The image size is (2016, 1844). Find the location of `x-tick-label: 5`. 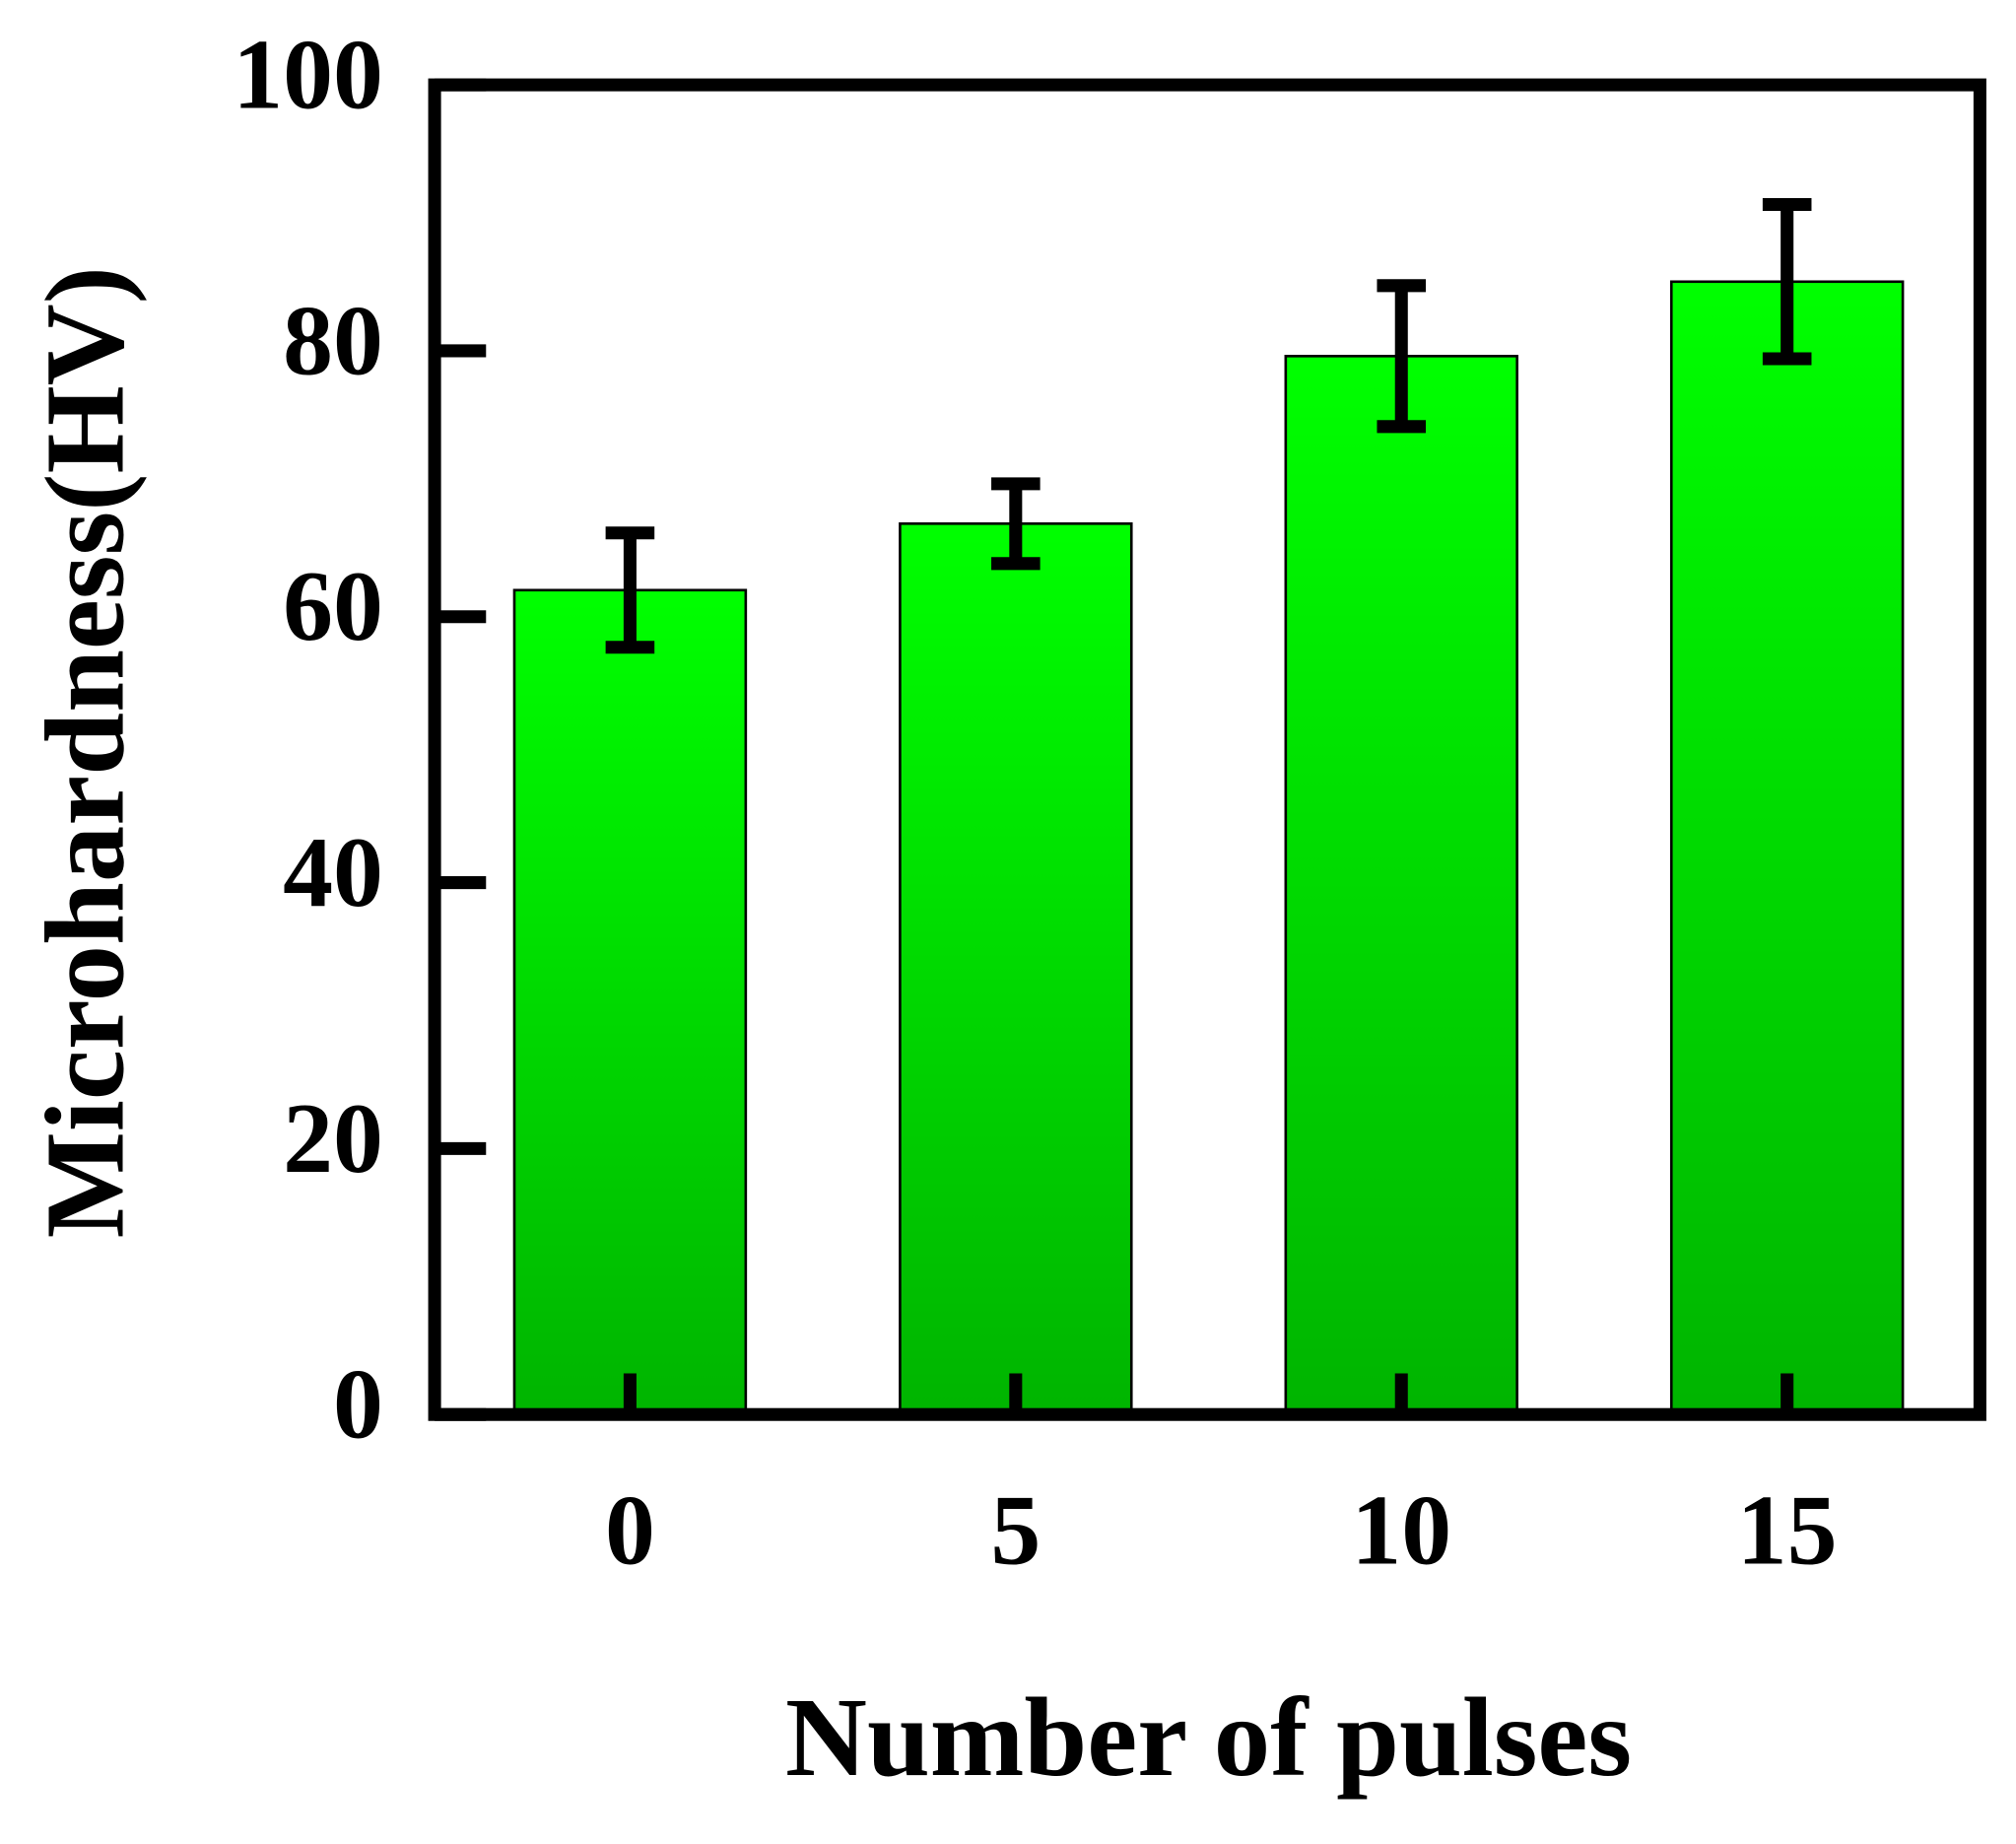

x-tick-label: 5 is located at coordinates (1015, 1530).